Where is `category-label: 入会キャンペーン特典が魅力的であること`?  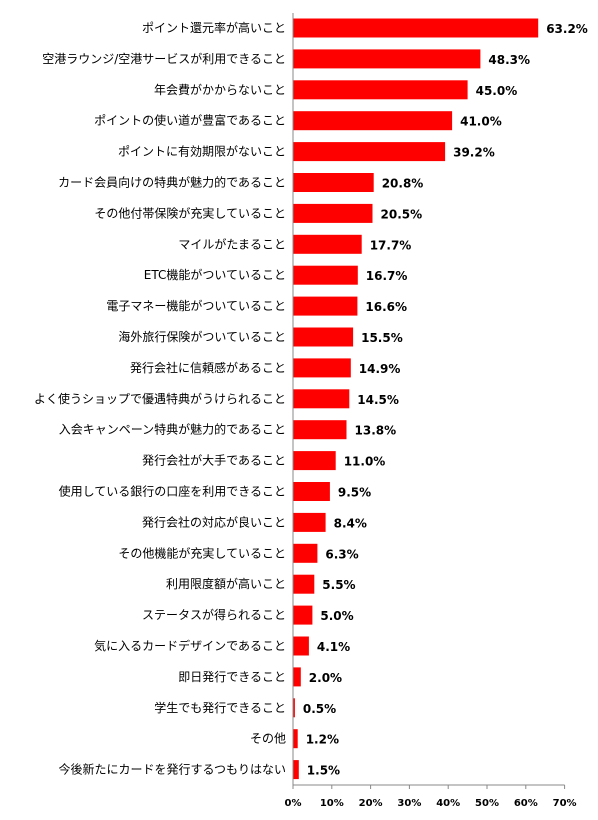
category-label: 入会キャンペーン特典が魅力的であること is located at coordinates (172, 429).